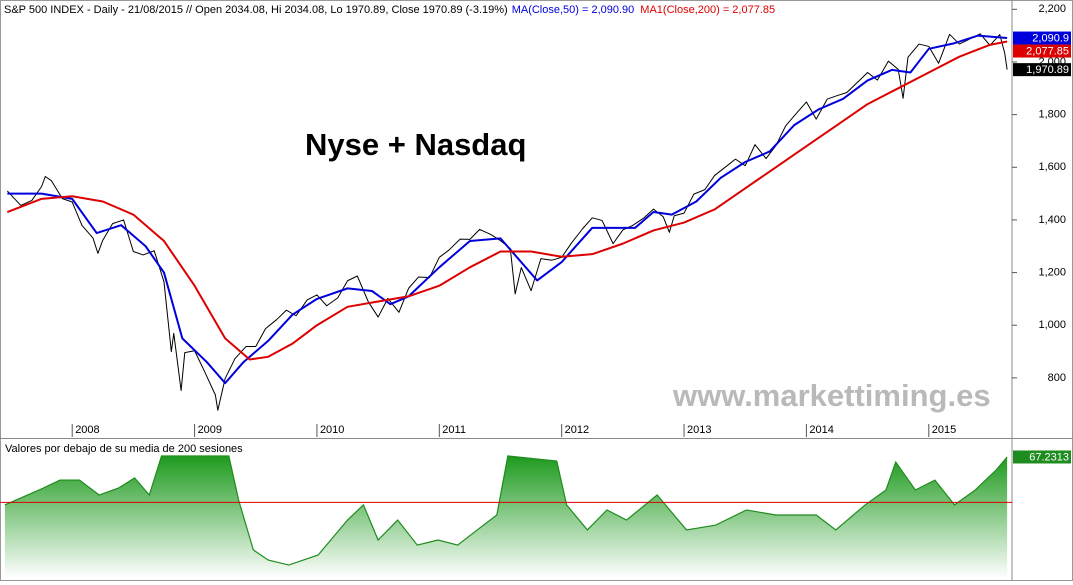 The width and height of the screenshot is (1073, 585). Describe the element at coordinates (1052, 325) in the screenshot. I see `y-tick-label: 1,000` at that location.